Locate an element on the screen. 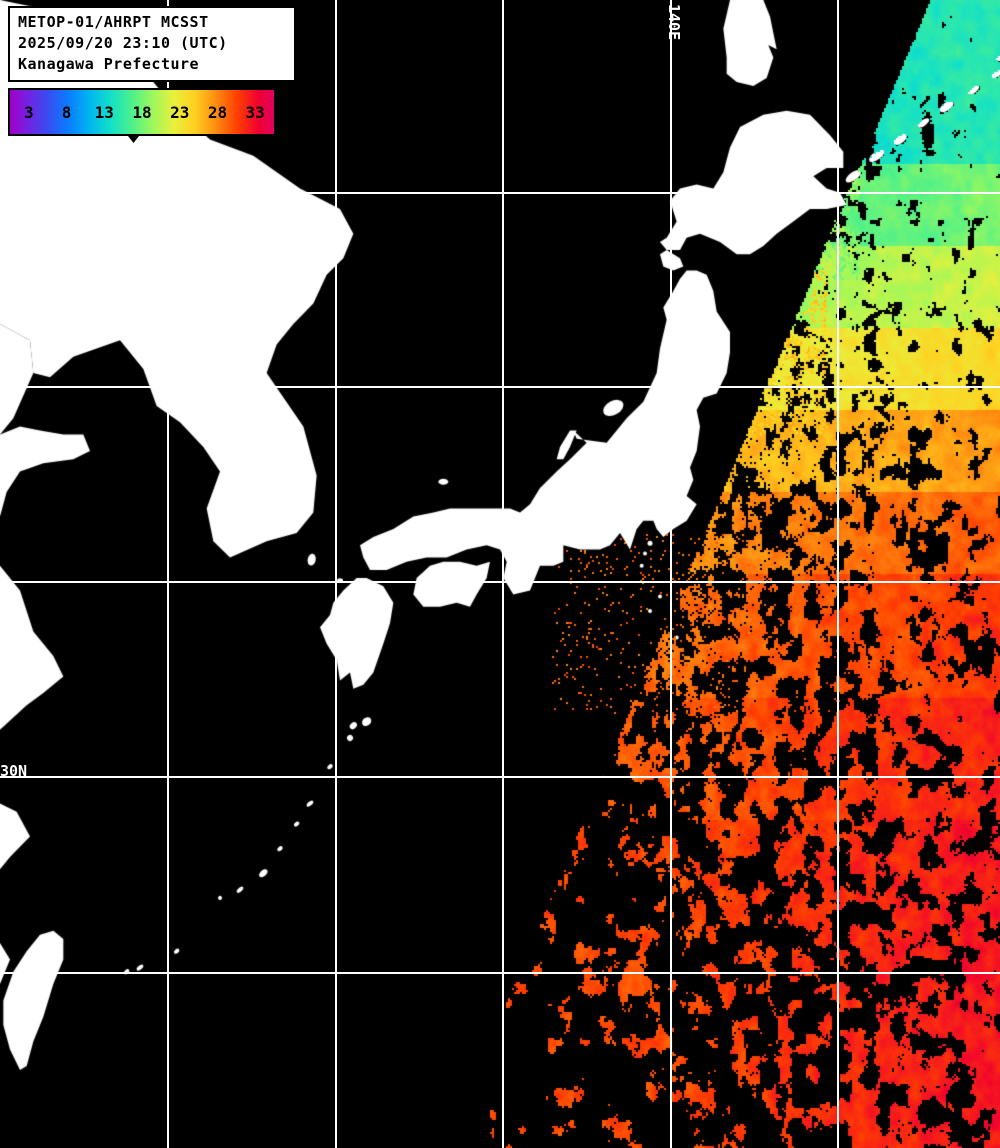 The width and height of the screenshot is (1000, 1148). colorbar-tick-8: 8 is located at coordinates (66, 112).